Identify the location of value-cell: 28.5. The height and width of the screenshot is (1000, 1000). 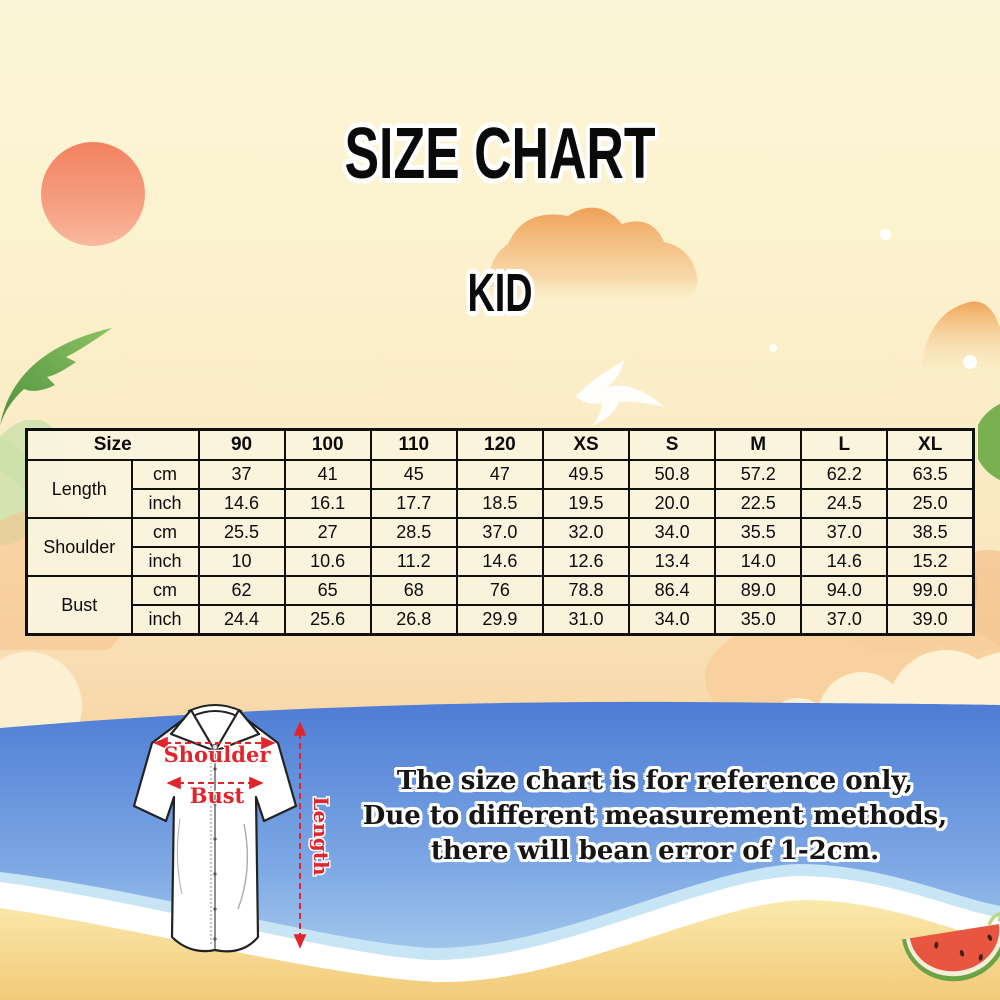
(413, 532).